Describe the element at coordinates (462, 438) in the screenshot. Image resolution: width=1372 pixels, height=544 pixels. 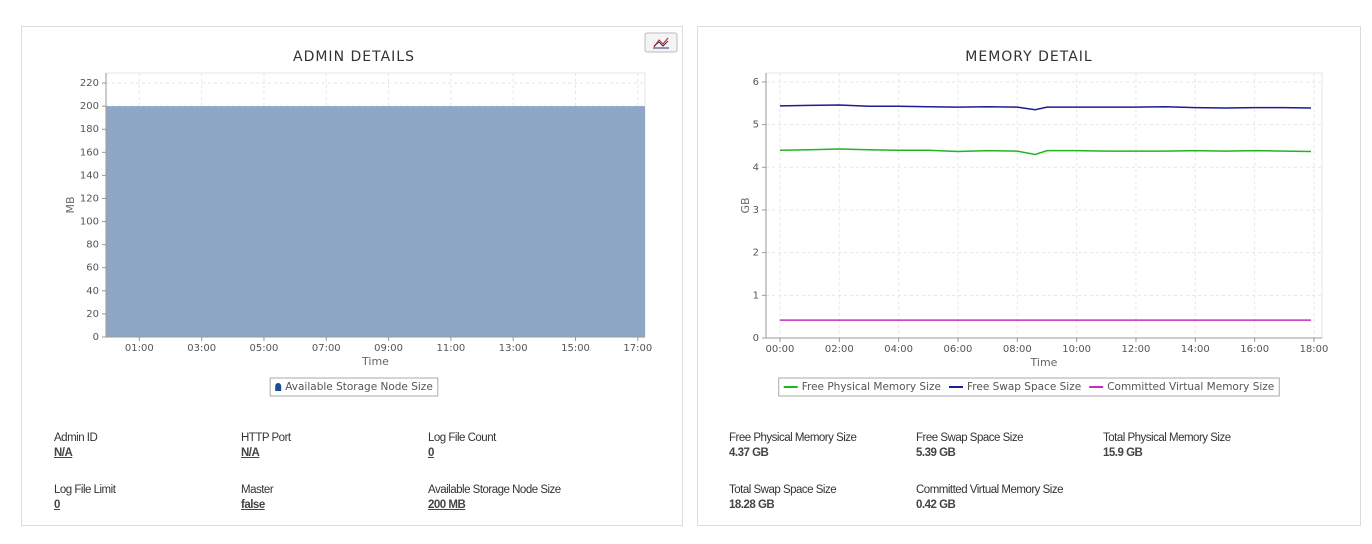
I see `detail-label: Log File Count` at that location.